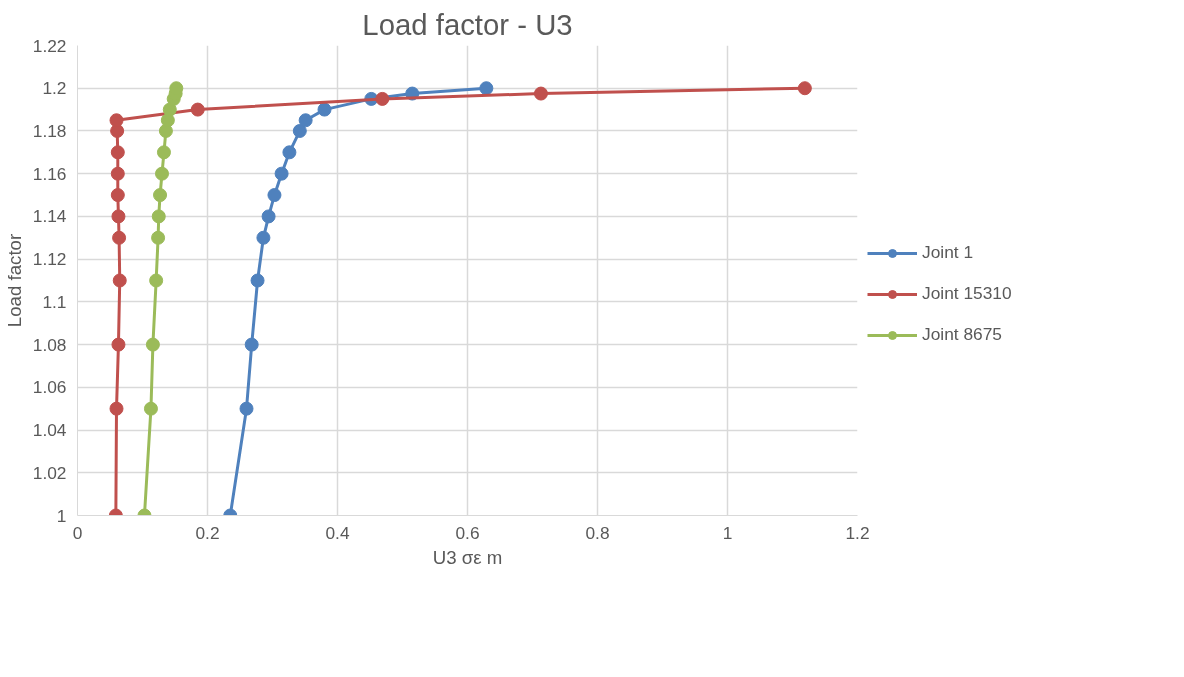  I want to click on x-tick-label: 1, so click(727, 532).